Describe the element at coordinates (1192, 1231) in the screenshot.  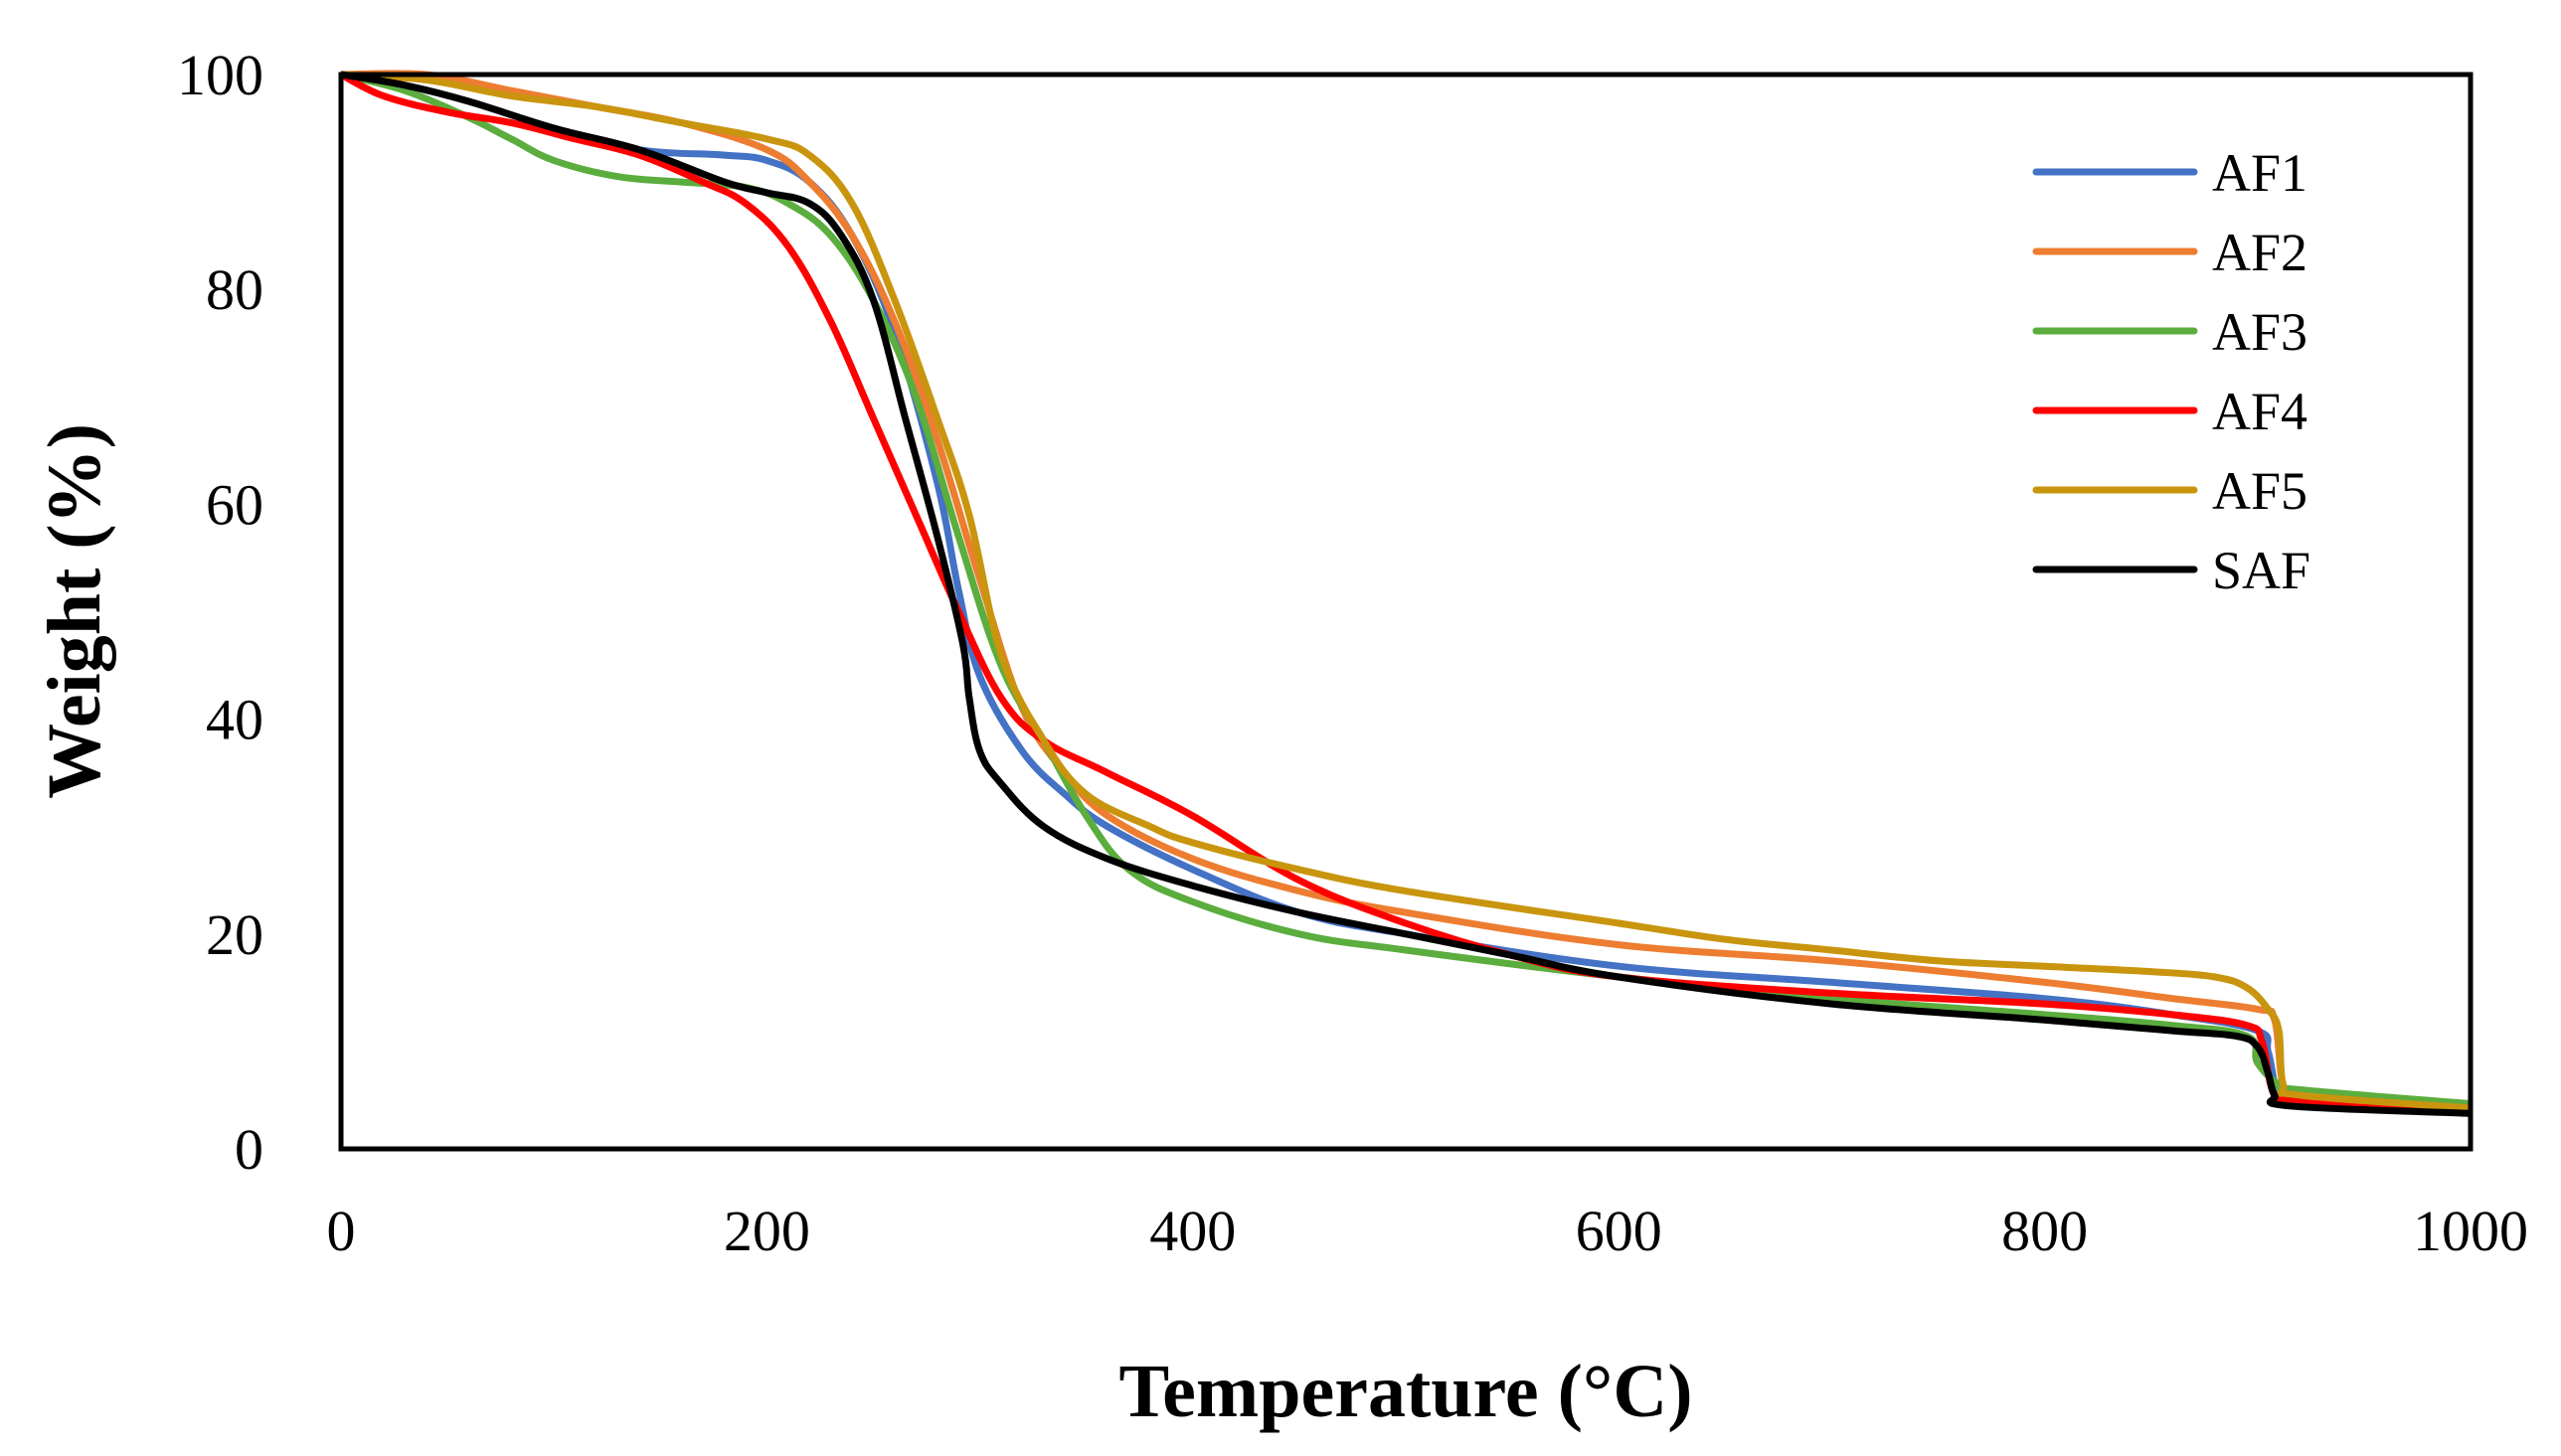
I see `x-tick-label: 400` at that location.